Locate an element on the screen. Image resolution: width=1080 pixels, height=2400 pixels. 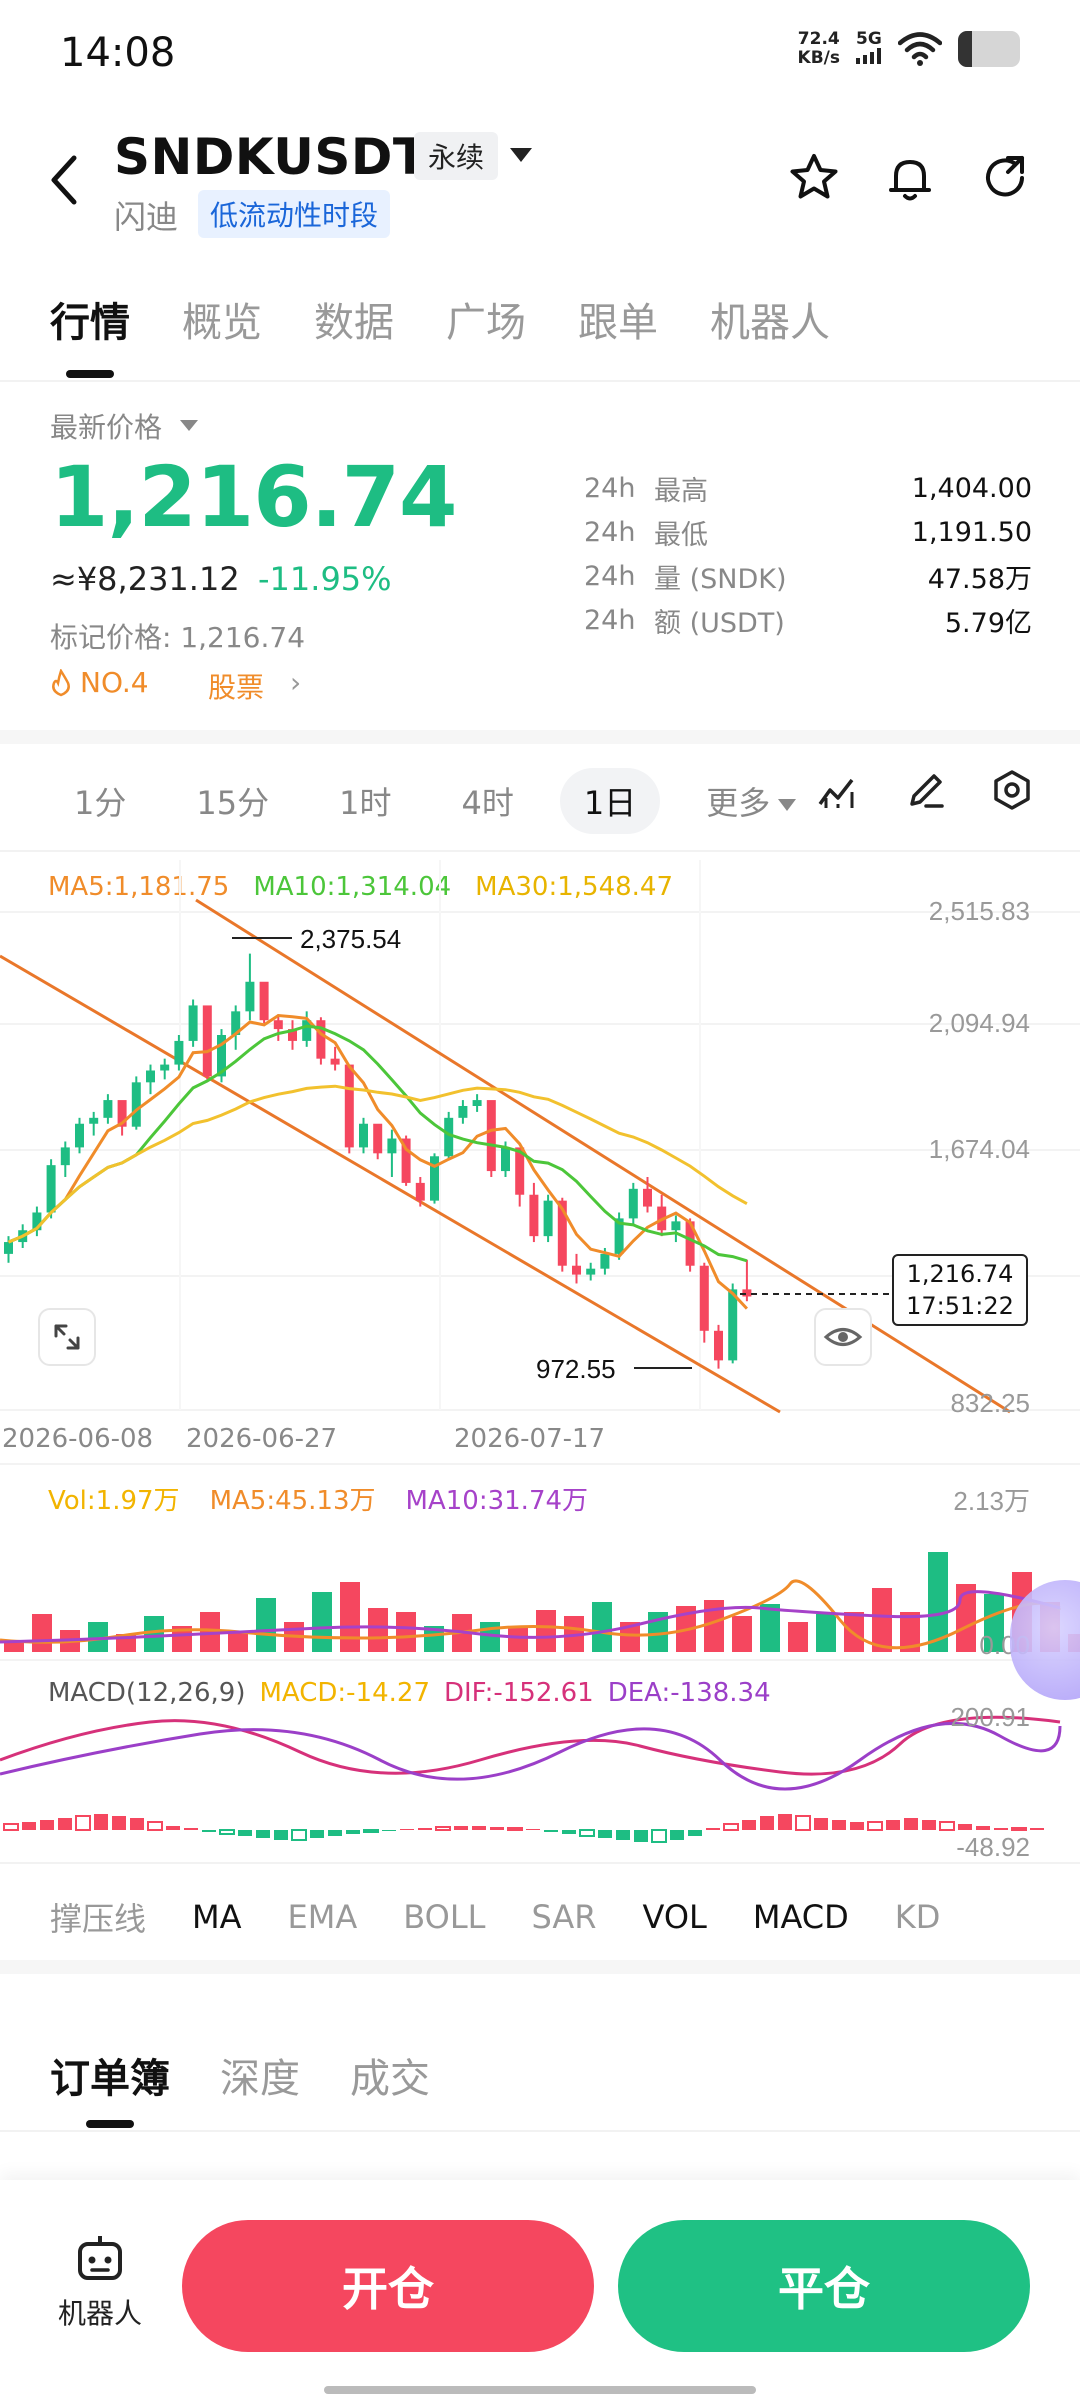
timeframe-1m: 1分 is located at coordinates (100, 803).